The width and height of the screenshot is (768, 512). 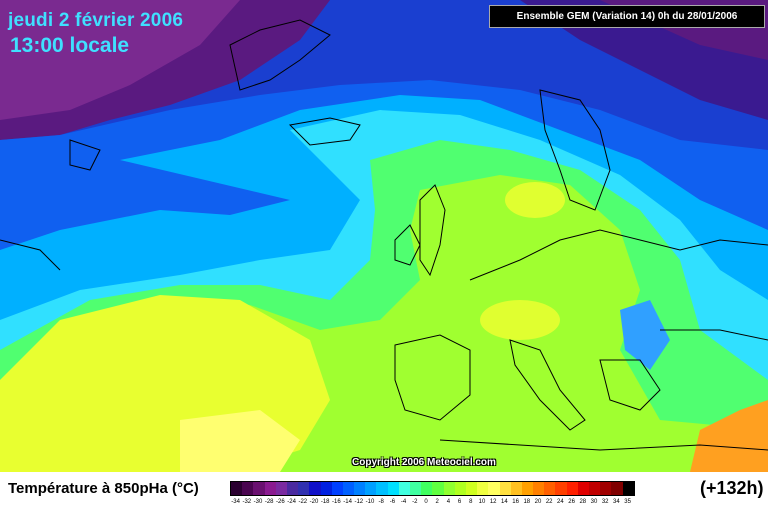 What do you see at coordinates (515, 502) in the screenshot?
I see `scale-tick-label: 16` at bounding box center [515, 502].